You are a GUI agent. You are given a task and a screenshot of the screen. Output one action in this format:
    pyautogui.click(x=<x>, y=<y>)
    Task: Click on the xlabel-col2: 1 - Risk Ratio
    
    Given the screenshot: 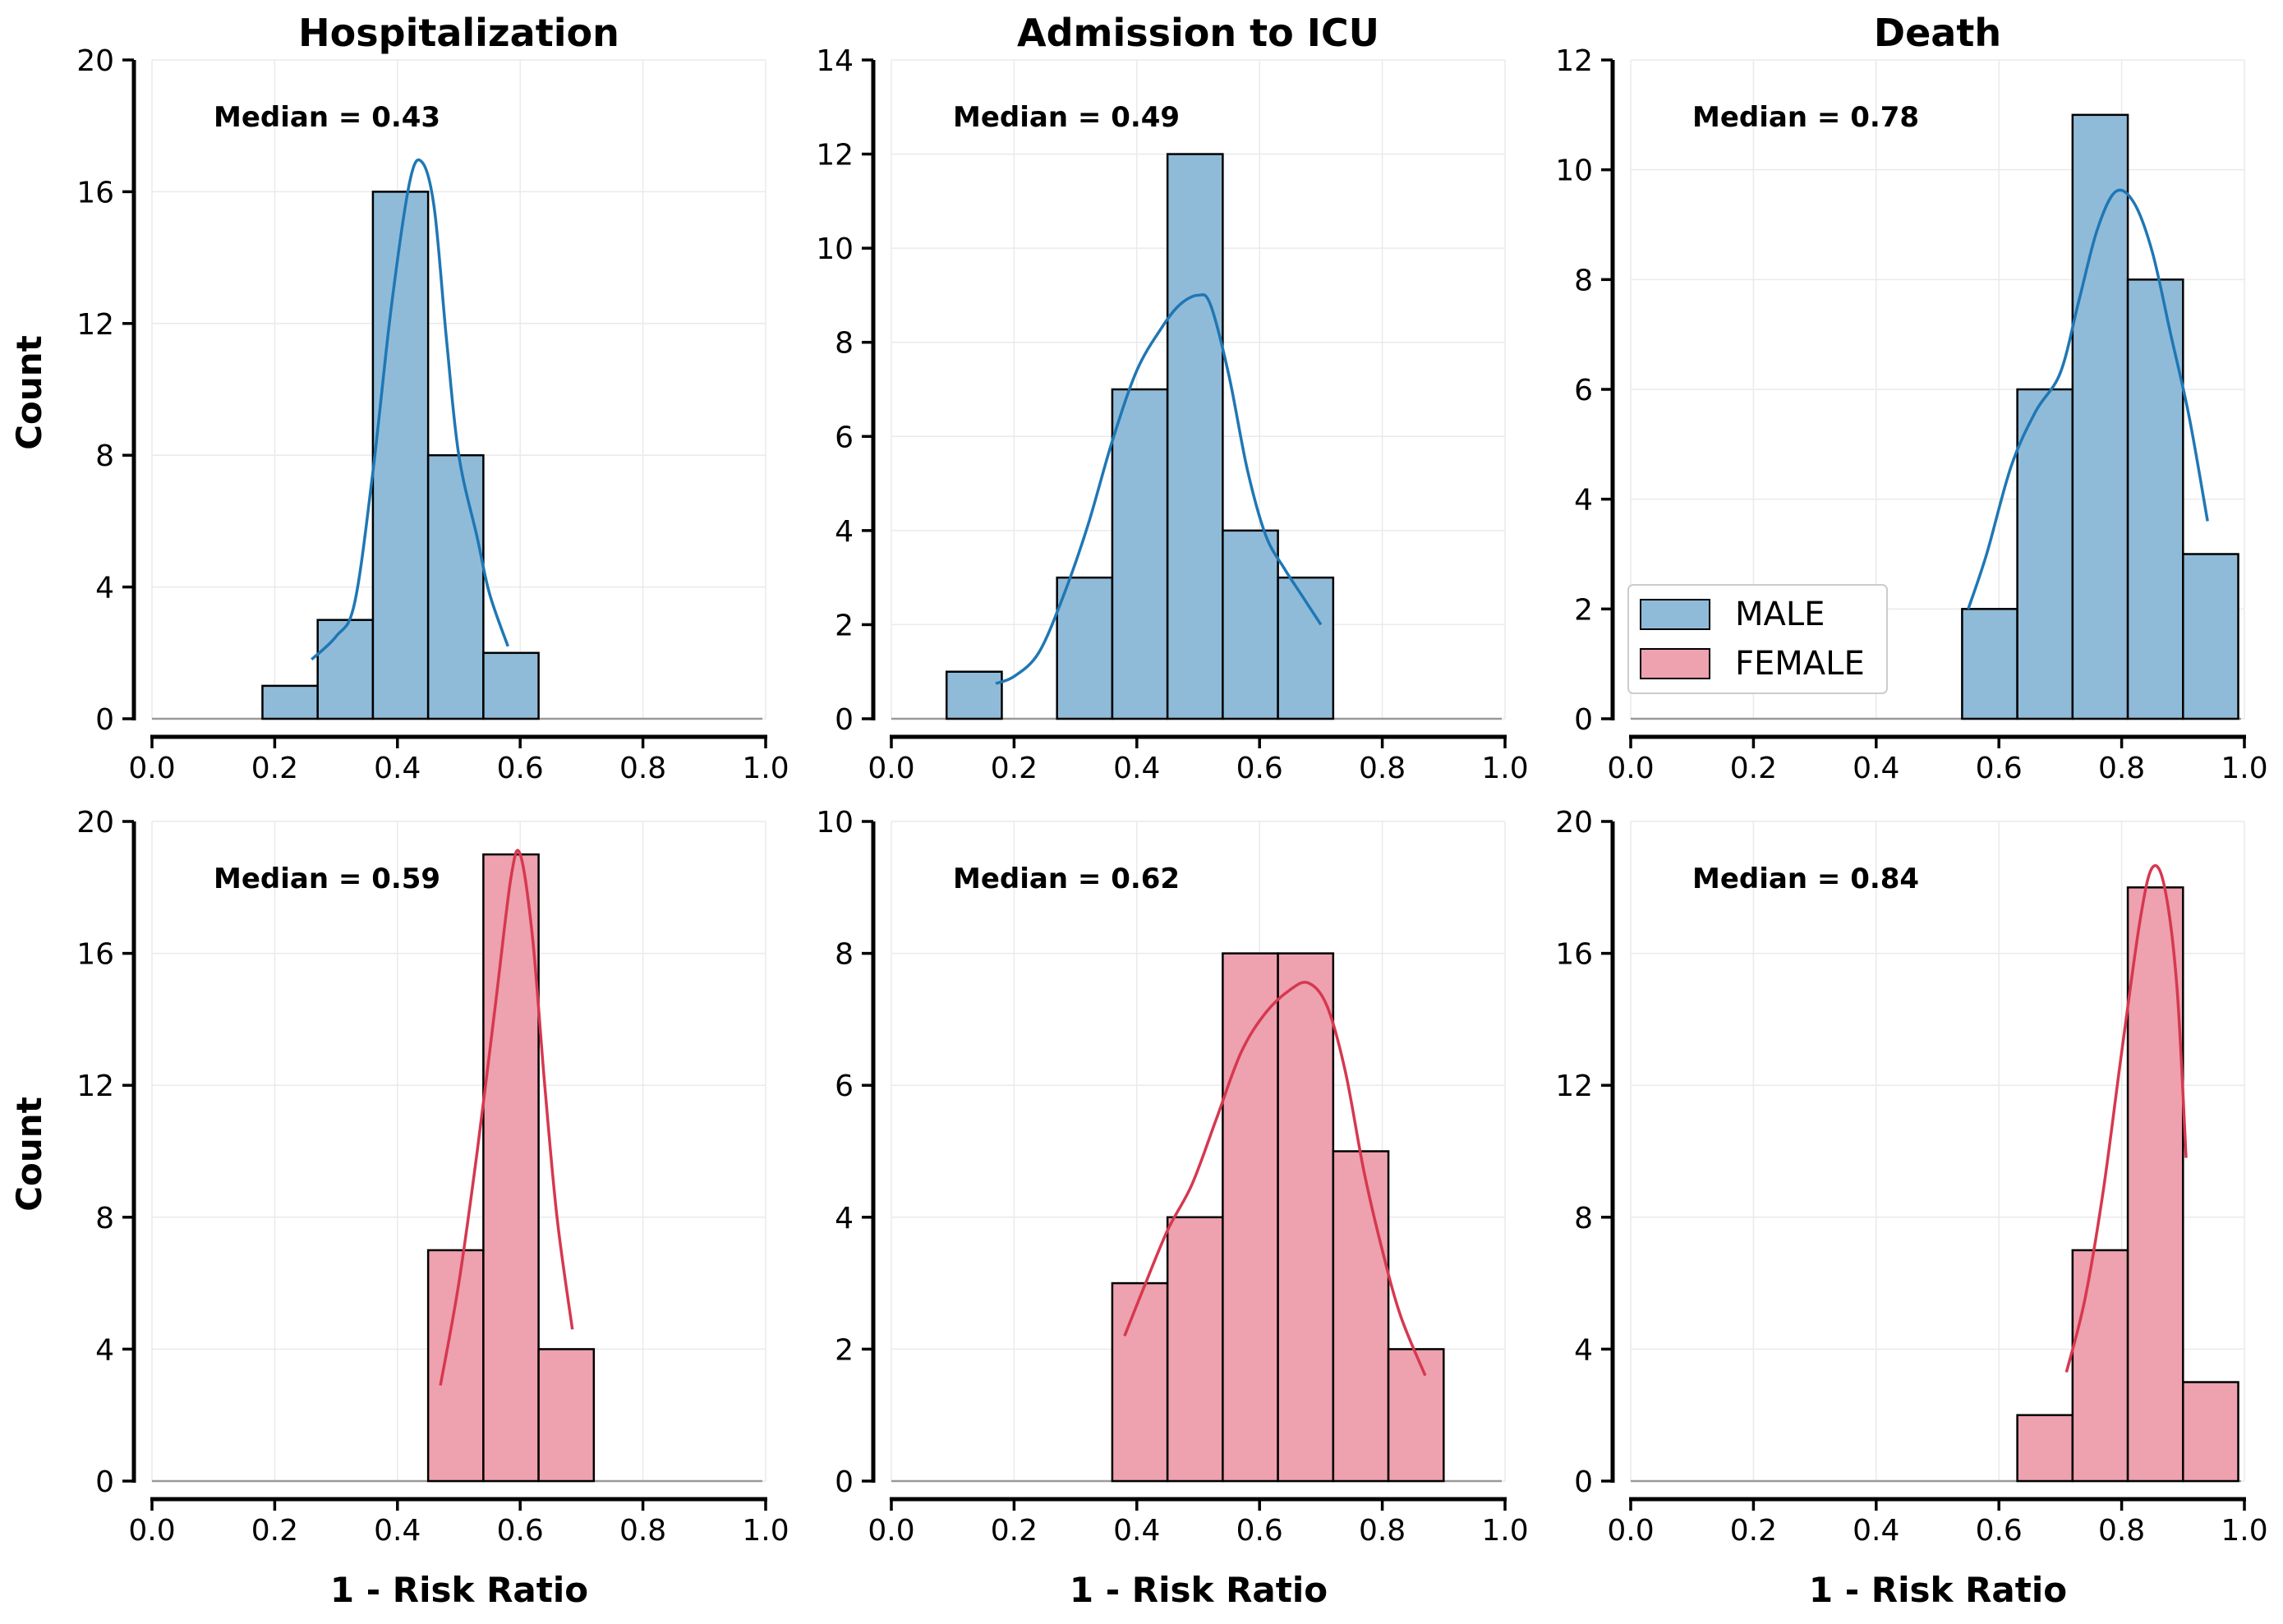 What is the action you would take?
    pyautogui.click(x=1938, y=1590)
    